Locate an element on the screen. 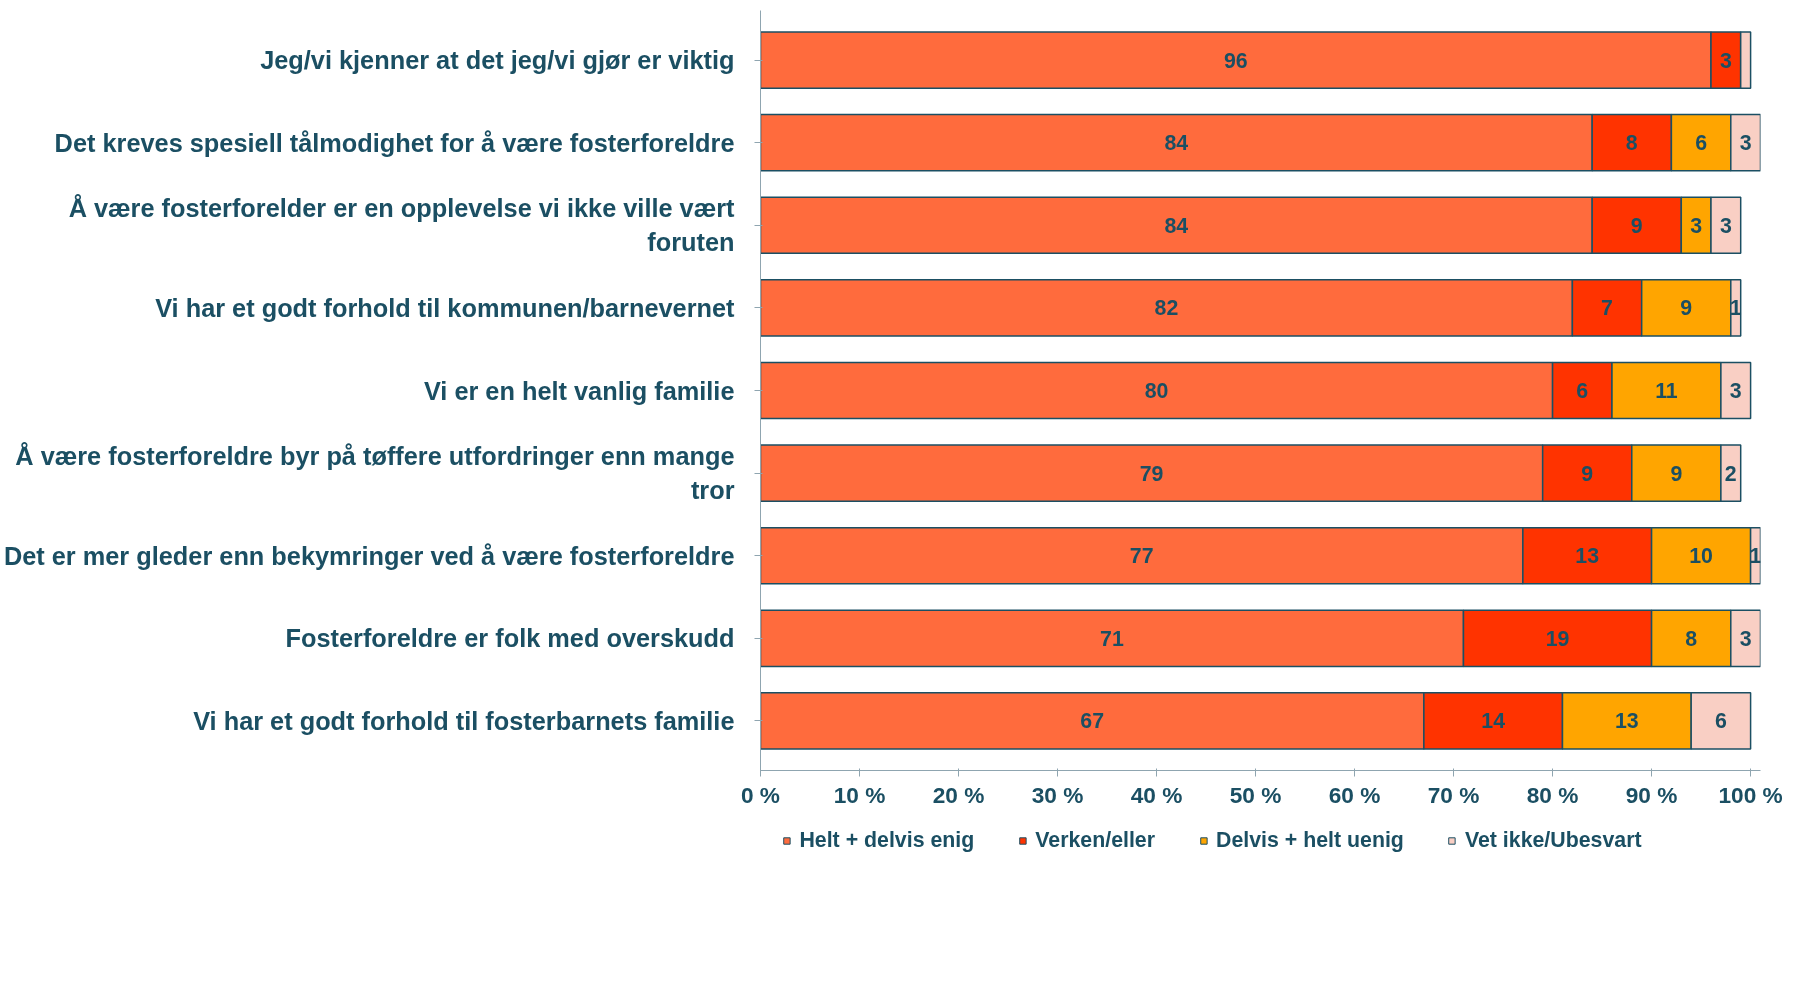  data-label: 79 is located at coordinates (1151, 473).